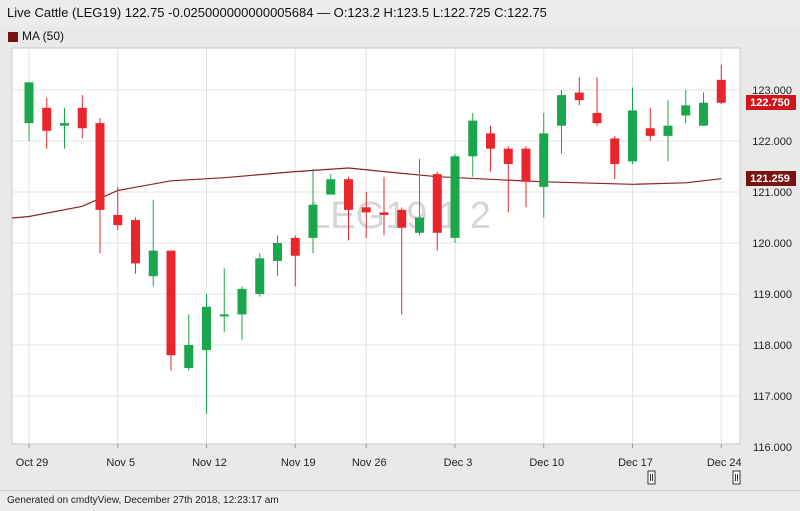 The image size is (800, 511). I want to click on x-tick-label: Nov 26, so click(369, 463).